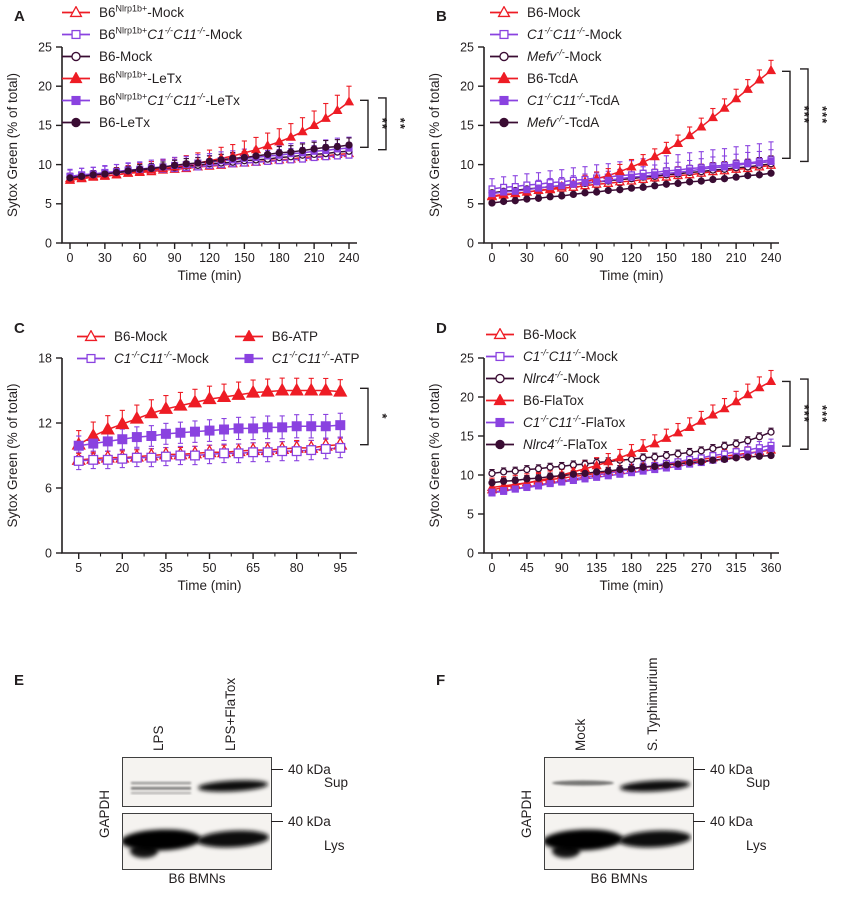  I want to click on legend-label: C1-/-C11-/--TcdA, so click(573, 99).